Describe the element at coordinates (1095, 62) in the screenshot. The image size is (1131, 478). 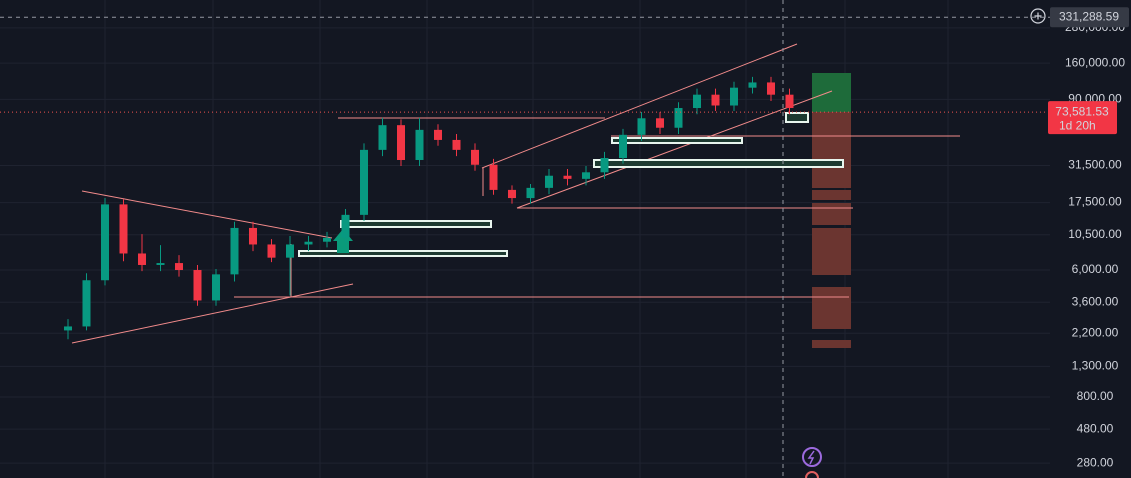
I see `y-tick-label: 160,000.00` at that location.